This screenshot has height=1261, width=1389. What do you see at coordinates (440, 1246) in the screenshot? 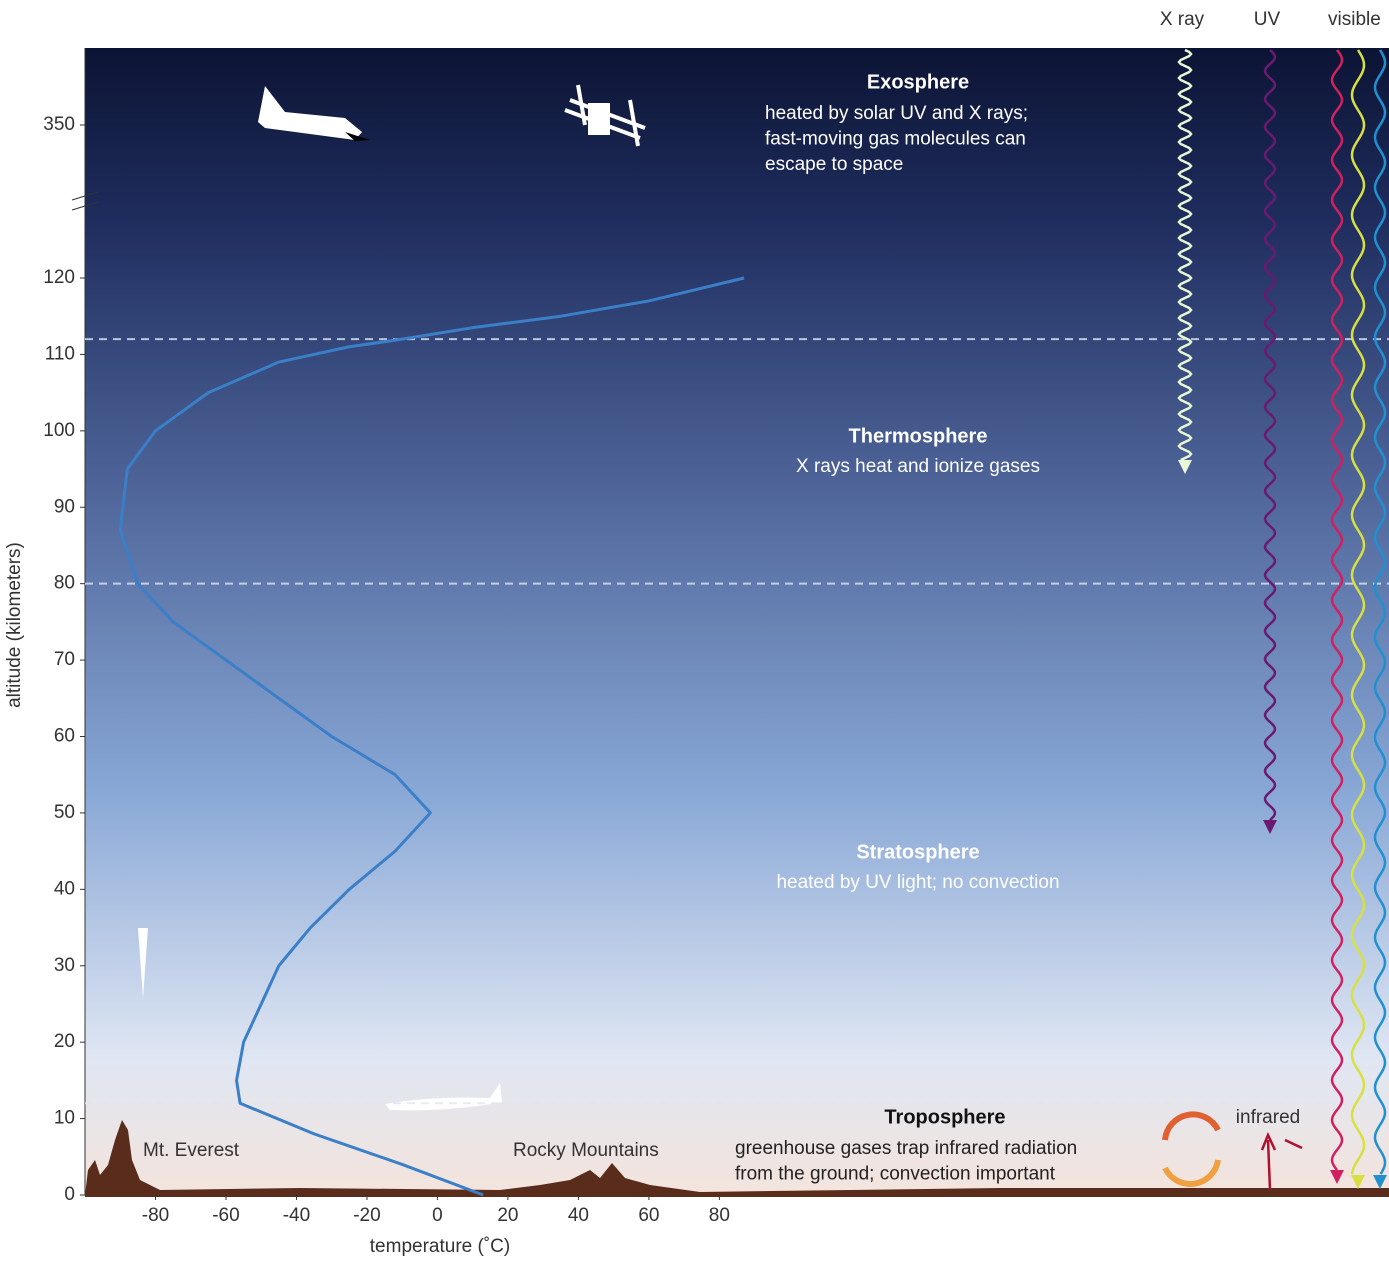
I see `x-axis-label: temperature (˚C)` at bounding box center [440, 1246].